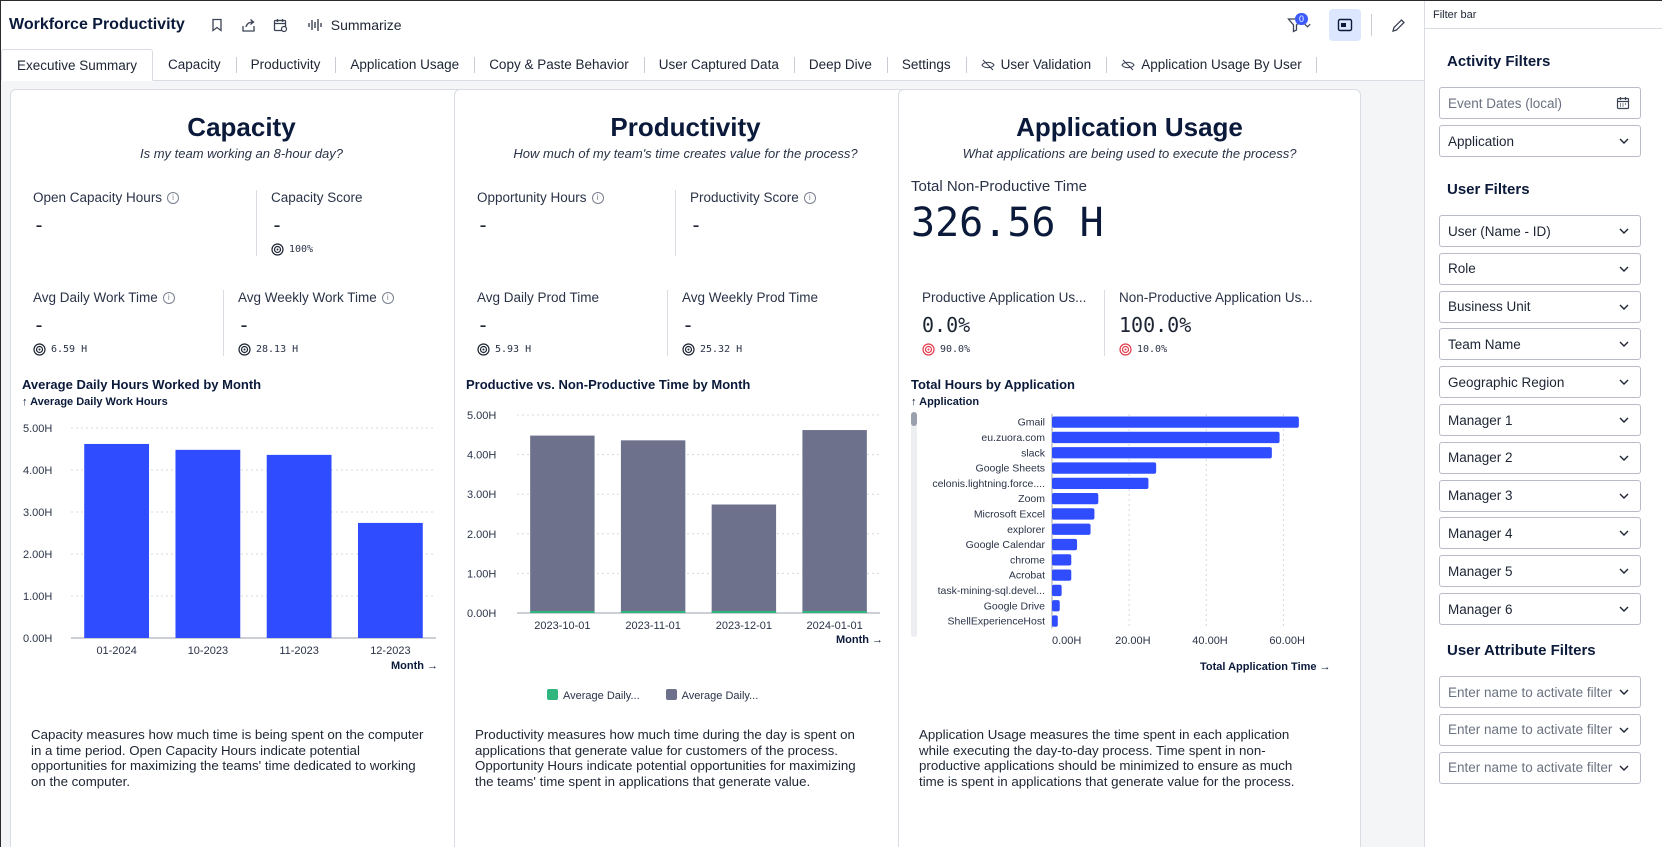  Describe the element at coordinates (1540, 344) in the screenshot. I see `user-filter-select: Team Name` at that location.